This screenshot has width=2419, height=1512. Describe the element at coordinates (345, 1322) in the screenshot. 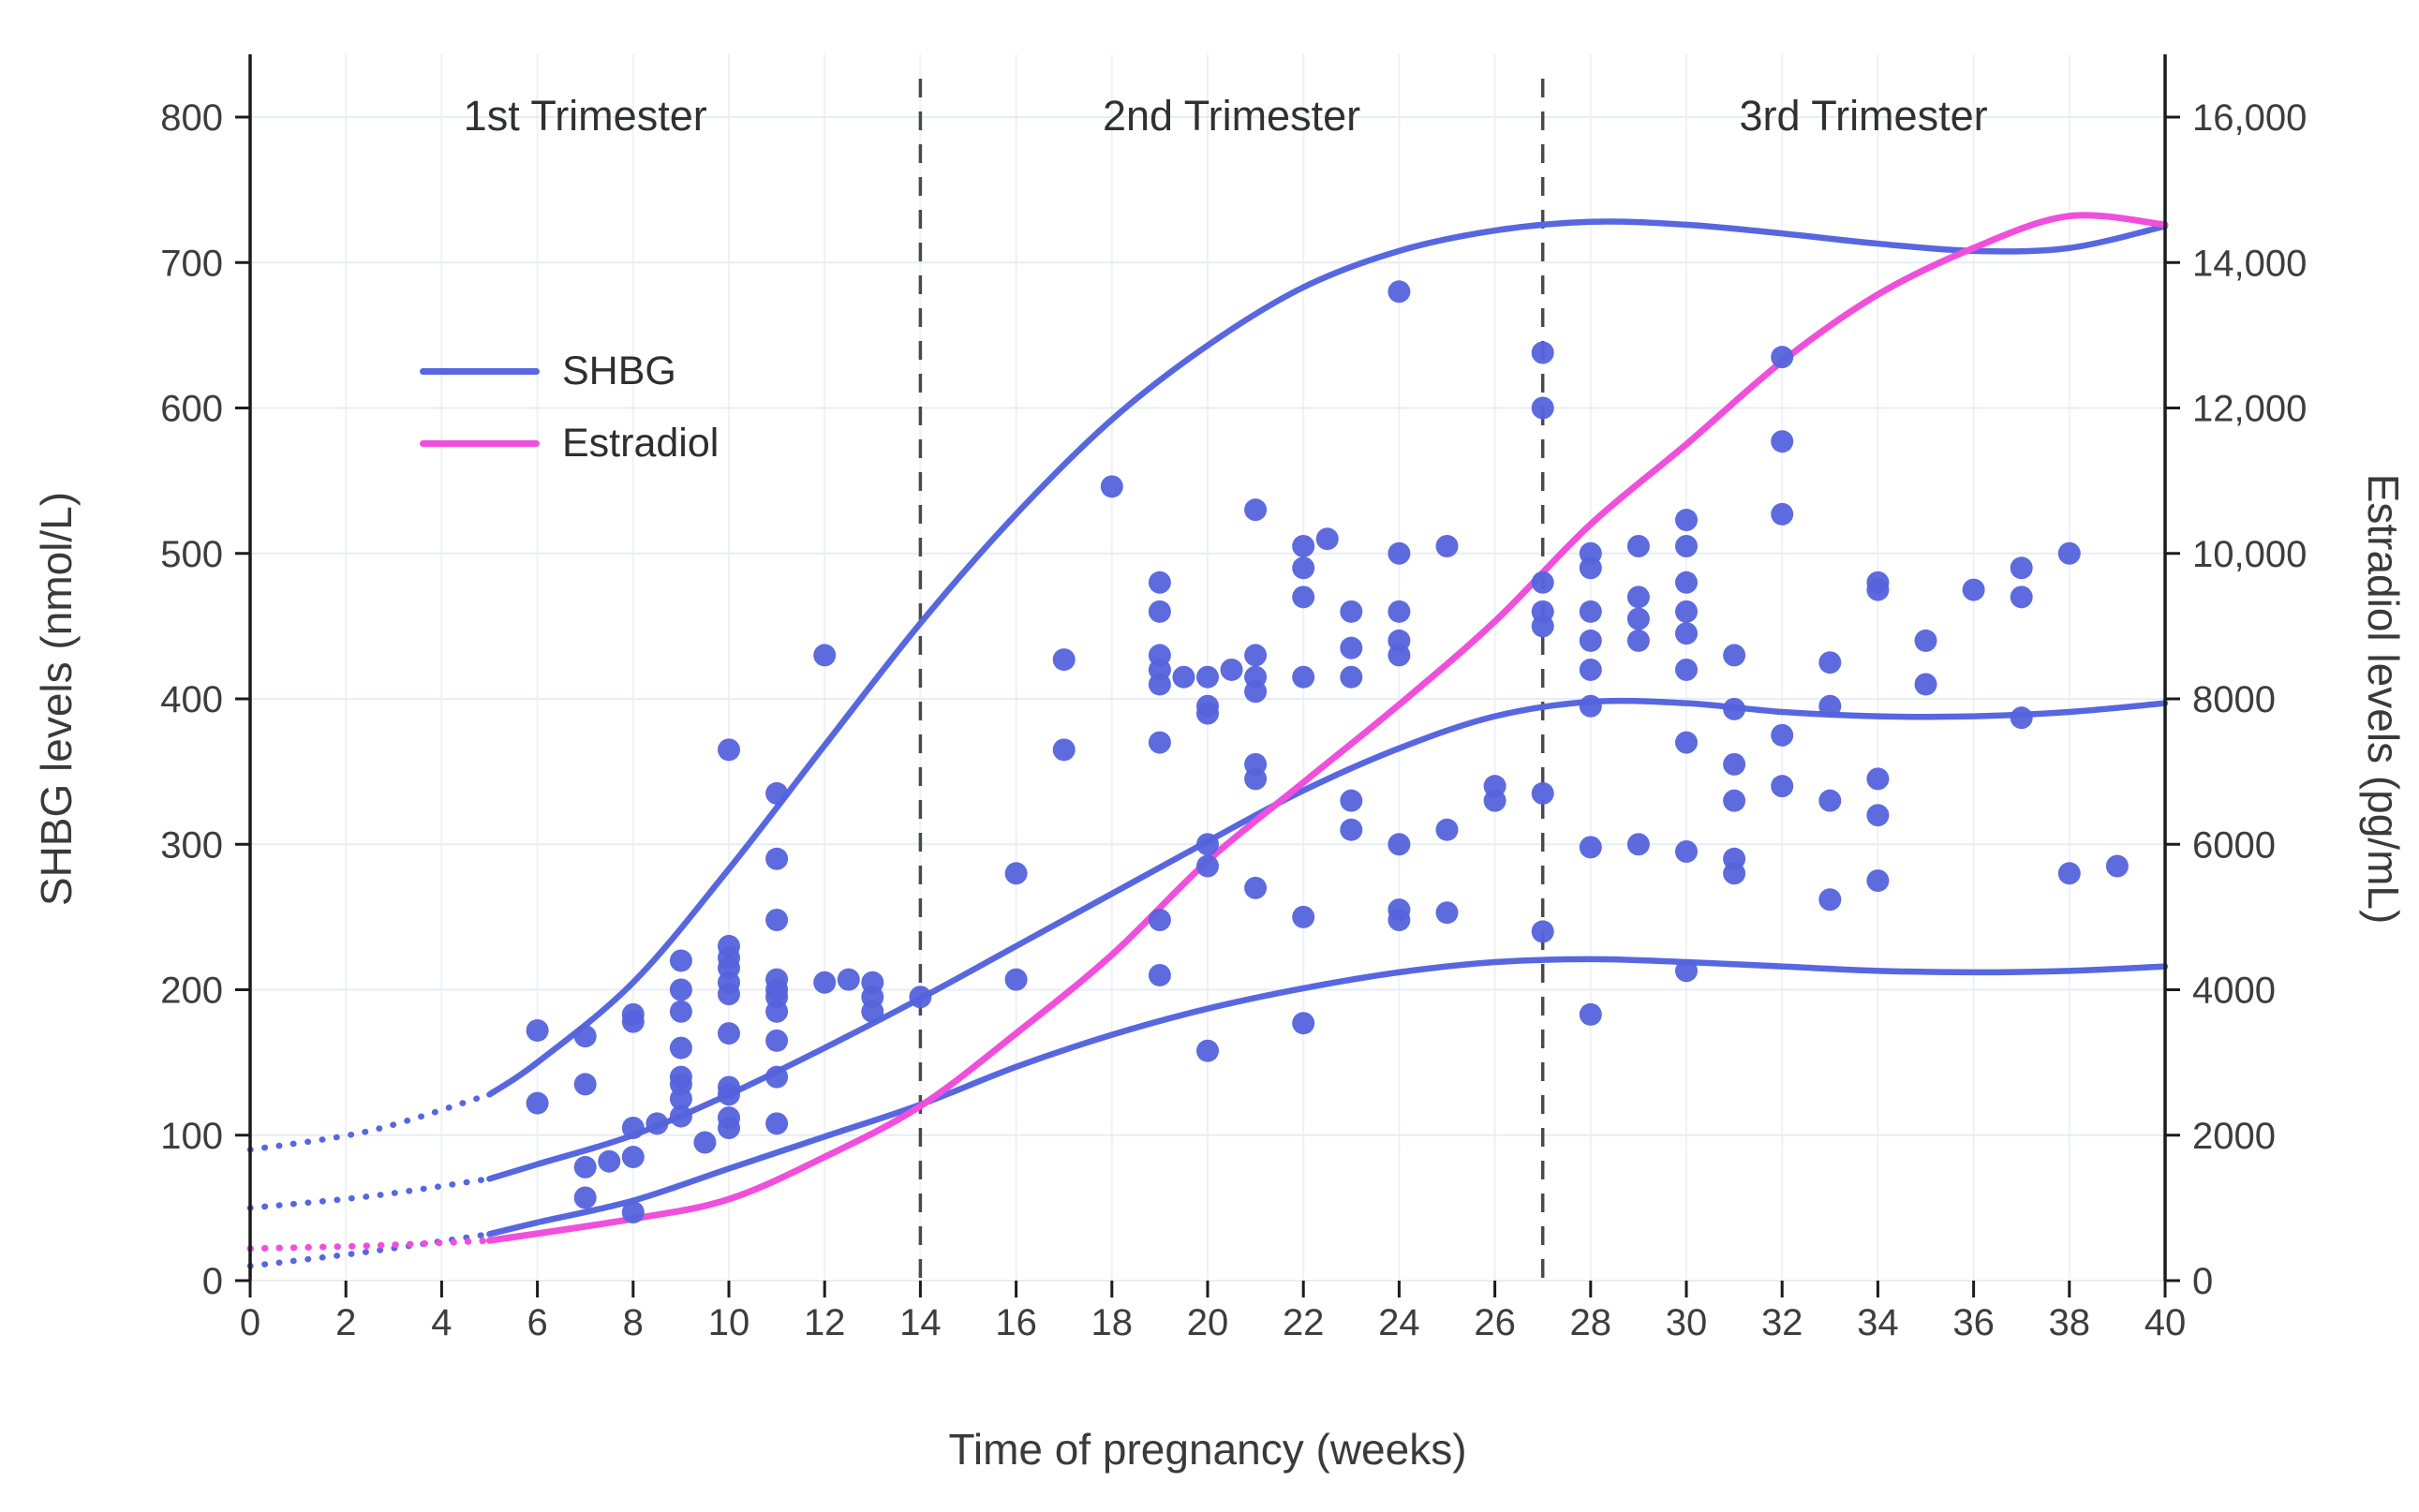

I see `x-tick-label: 2` at that location.